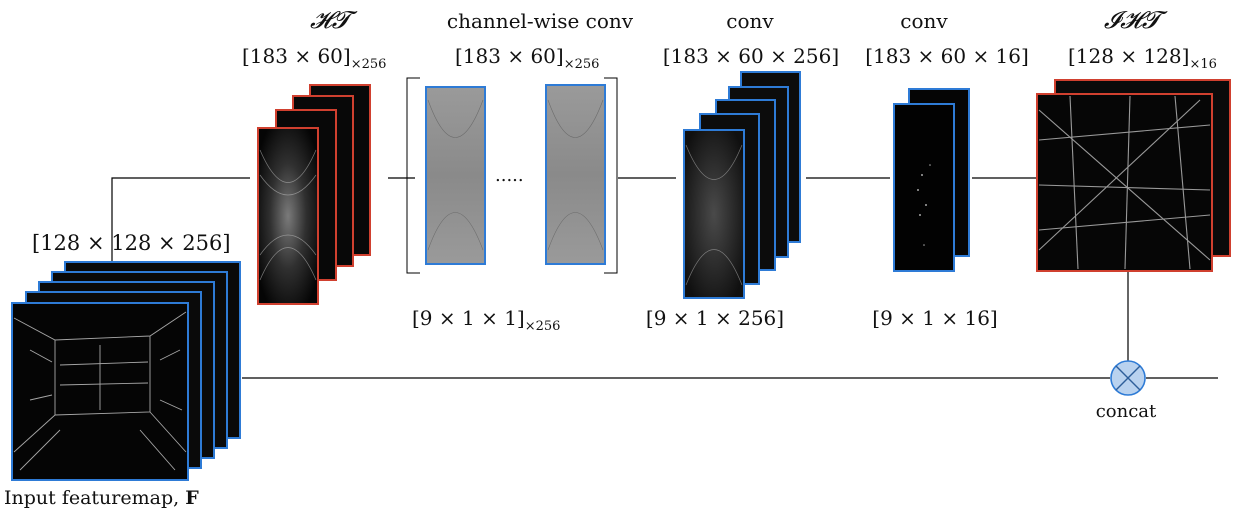  Describe the element at coordinates (934, 318) in the screenshot. I see `conv2-kernel-label: [9 × 1 × 16]` at that location.